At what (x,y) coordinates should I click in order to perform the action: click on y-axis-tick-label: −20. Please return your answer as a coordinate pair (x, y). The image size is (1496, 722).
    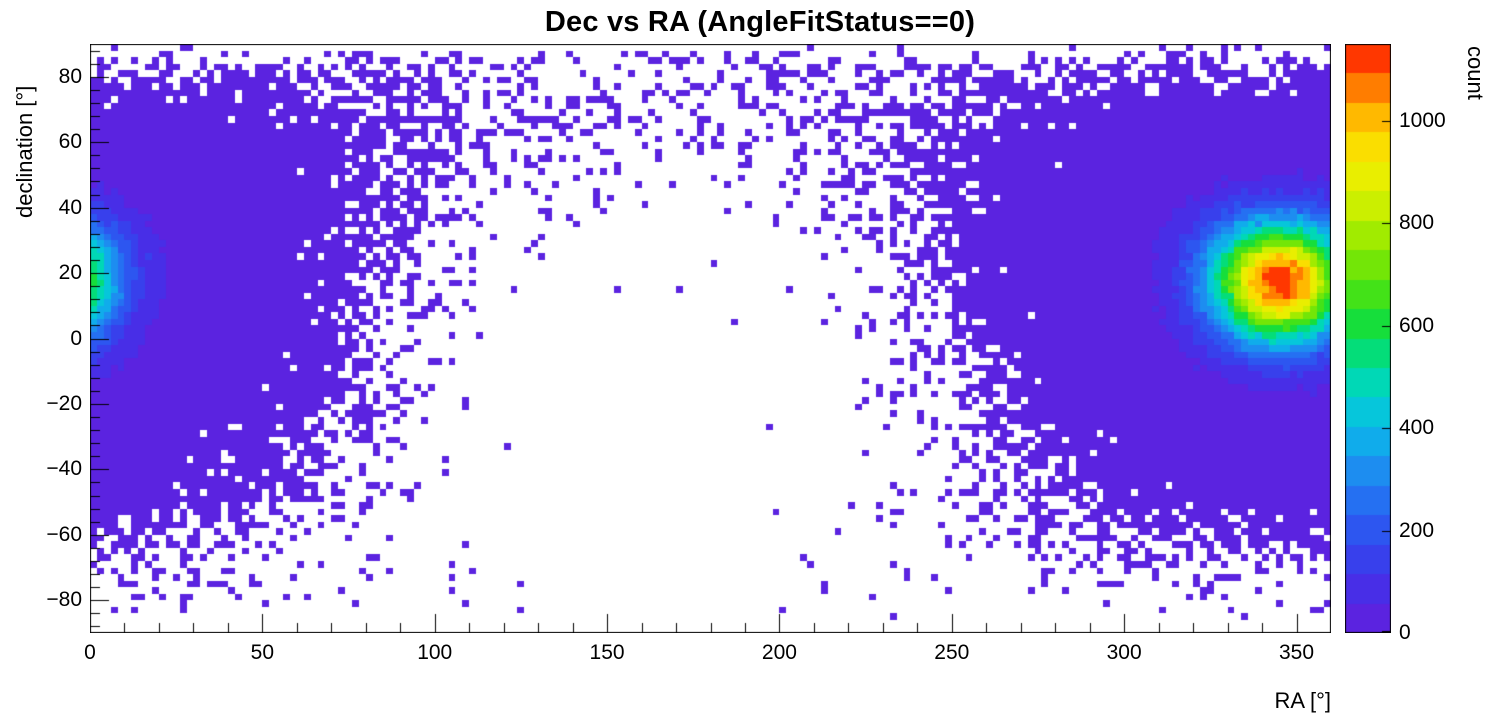
    Looking at the image, I should click on (64, 403).